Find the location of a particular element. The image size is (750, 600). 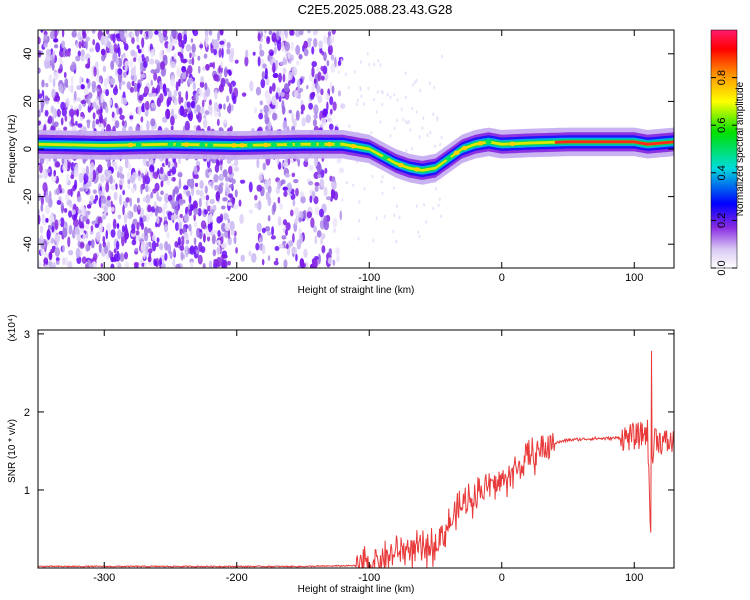

colorbar-gradient is located at coordinates (724, 149).